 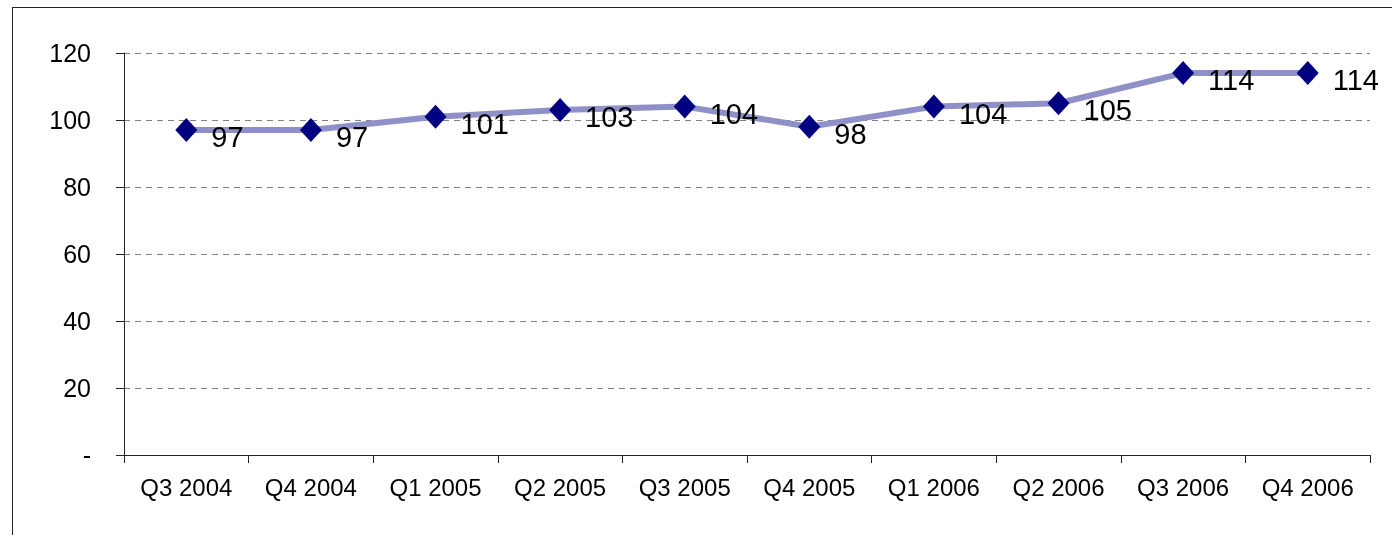 I want to click on x-tick-label: Q1 2005, so click(x=435, y=487).